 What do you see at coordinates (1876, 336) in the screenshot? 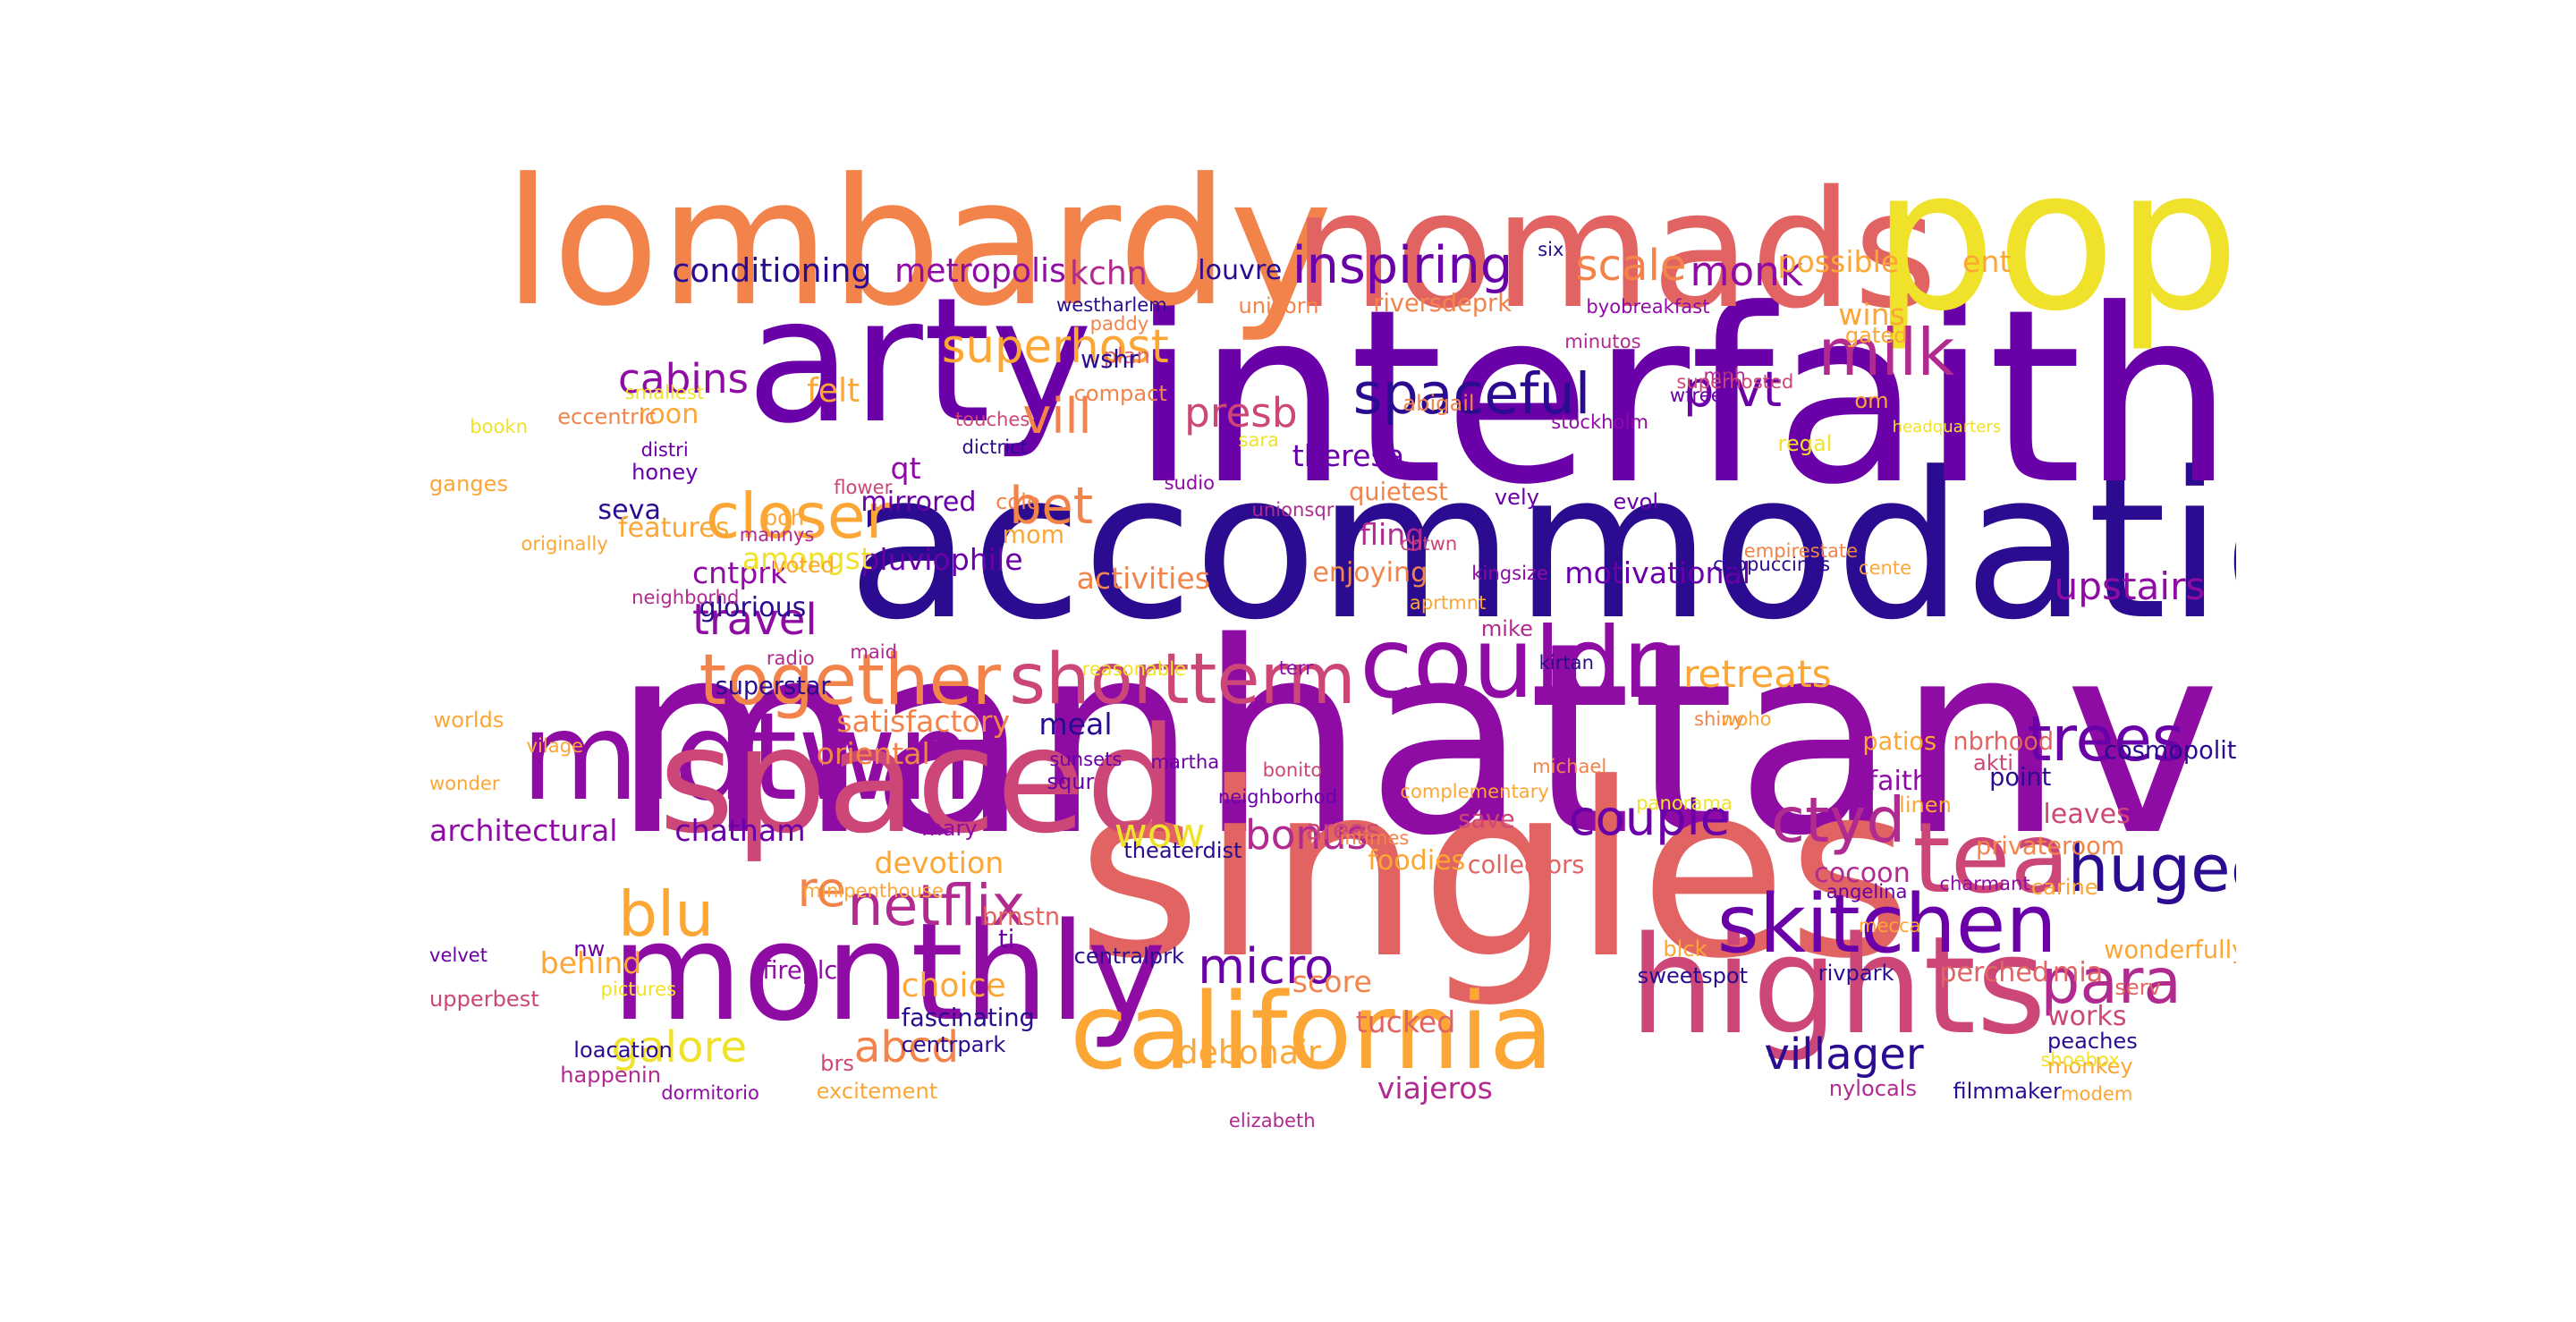
I see `word: gated` at bounding box center [1876, 336].